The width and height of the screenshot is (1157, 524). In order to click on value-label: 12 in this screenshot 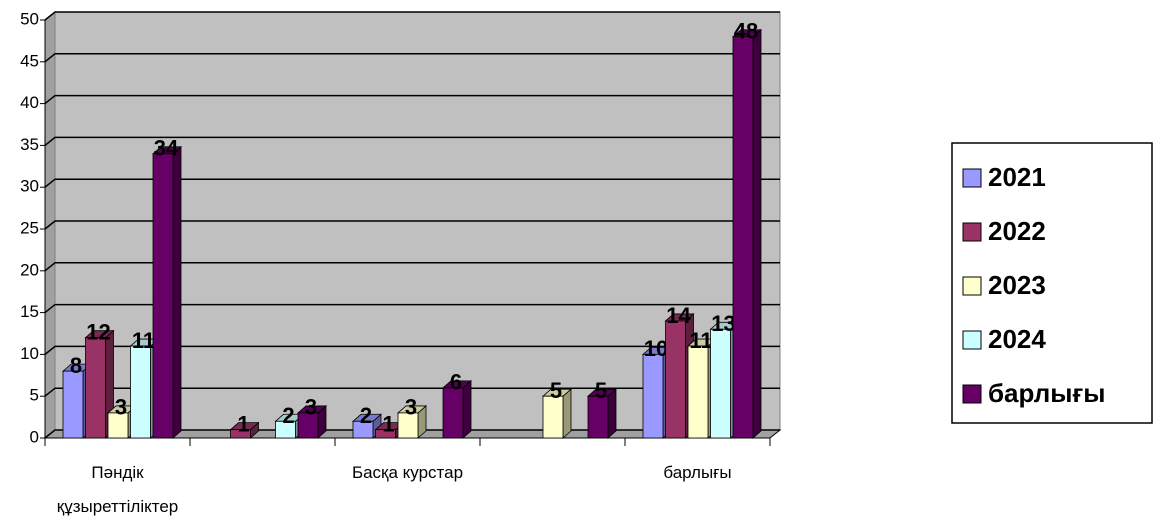, I will do `click(98, 331)`.